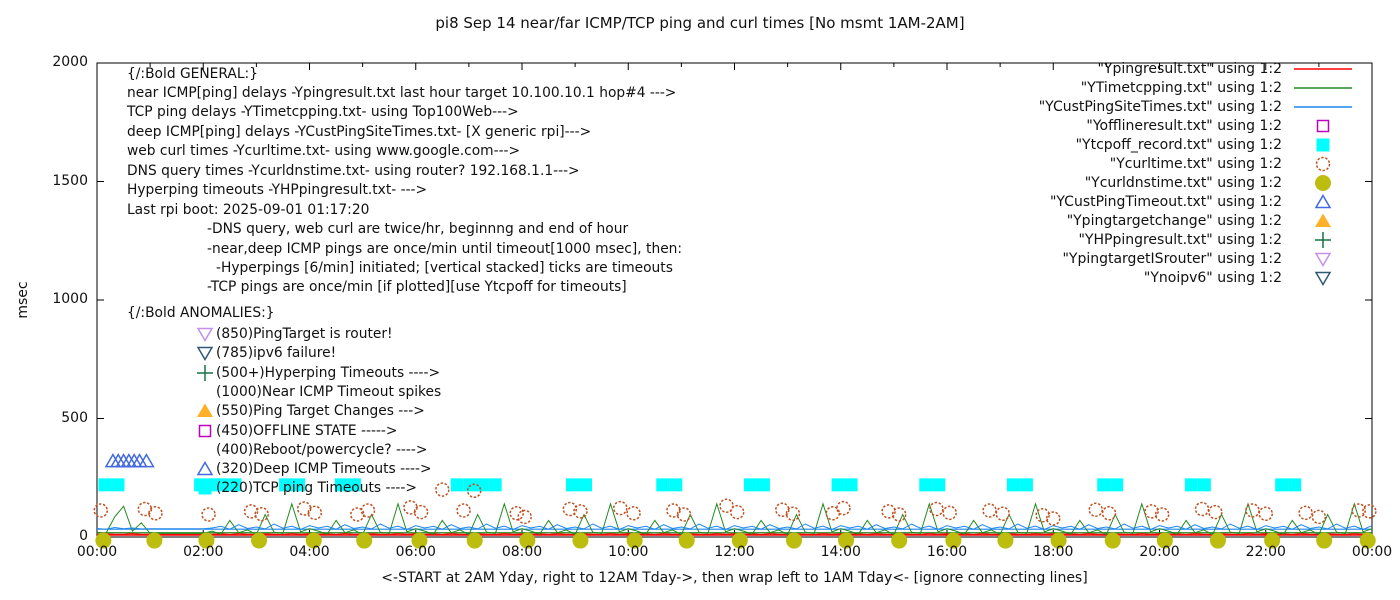 This screenshot has height=600, width=1400. I want to click on anomaly-item: (450)OFFLINE STATE ----->, so click(296, 431).